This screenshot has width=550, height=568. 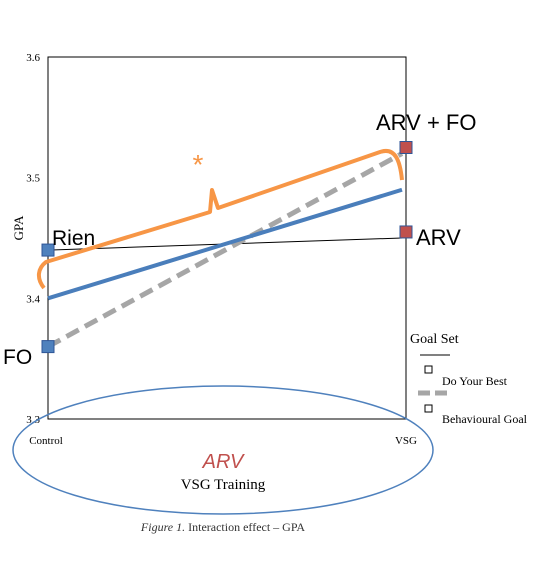 What do you see at coordinates (406, 232) in the screenshot?
I see `marker-arv` at bounding box center [406, 232].